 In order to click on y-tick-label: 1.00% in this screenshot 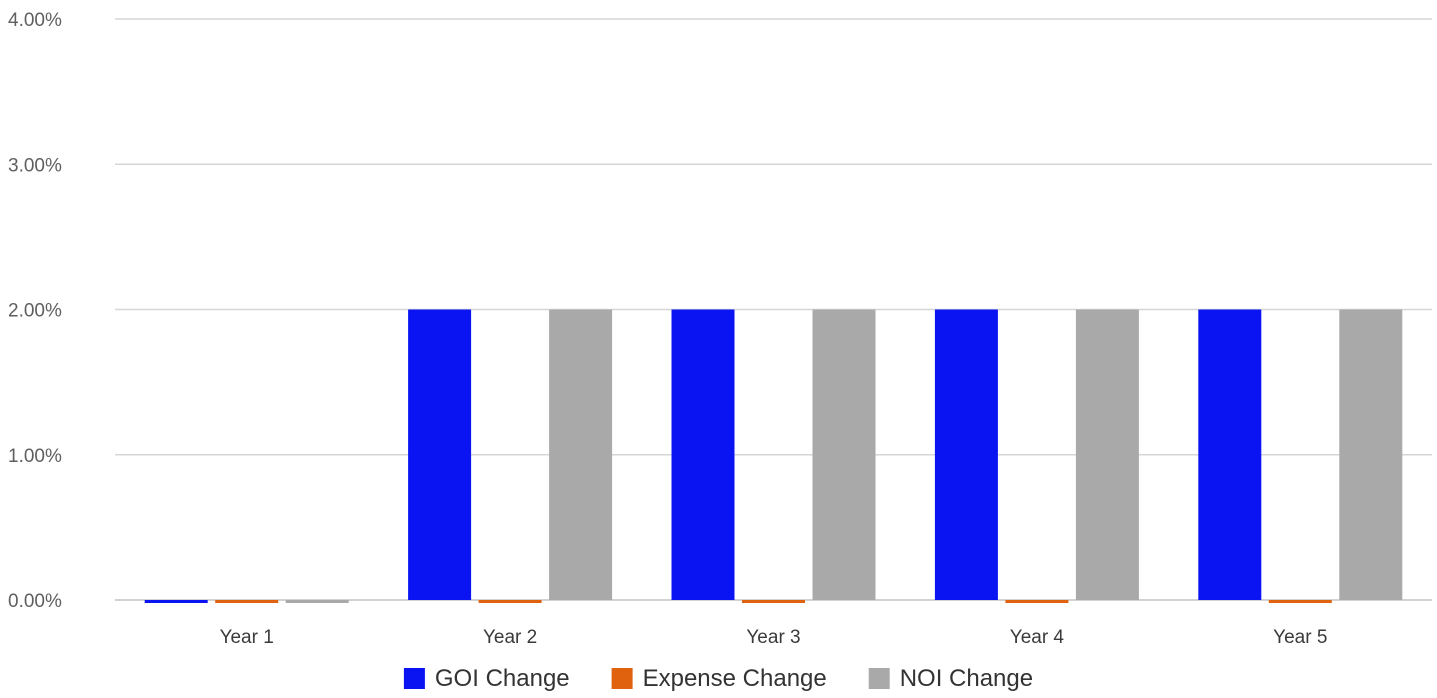, I will do `click(35, 456)`.